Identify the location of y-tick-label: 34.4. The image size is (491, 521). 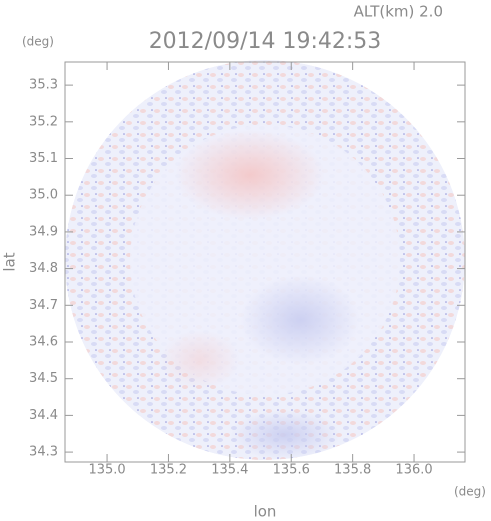
(43, 415).